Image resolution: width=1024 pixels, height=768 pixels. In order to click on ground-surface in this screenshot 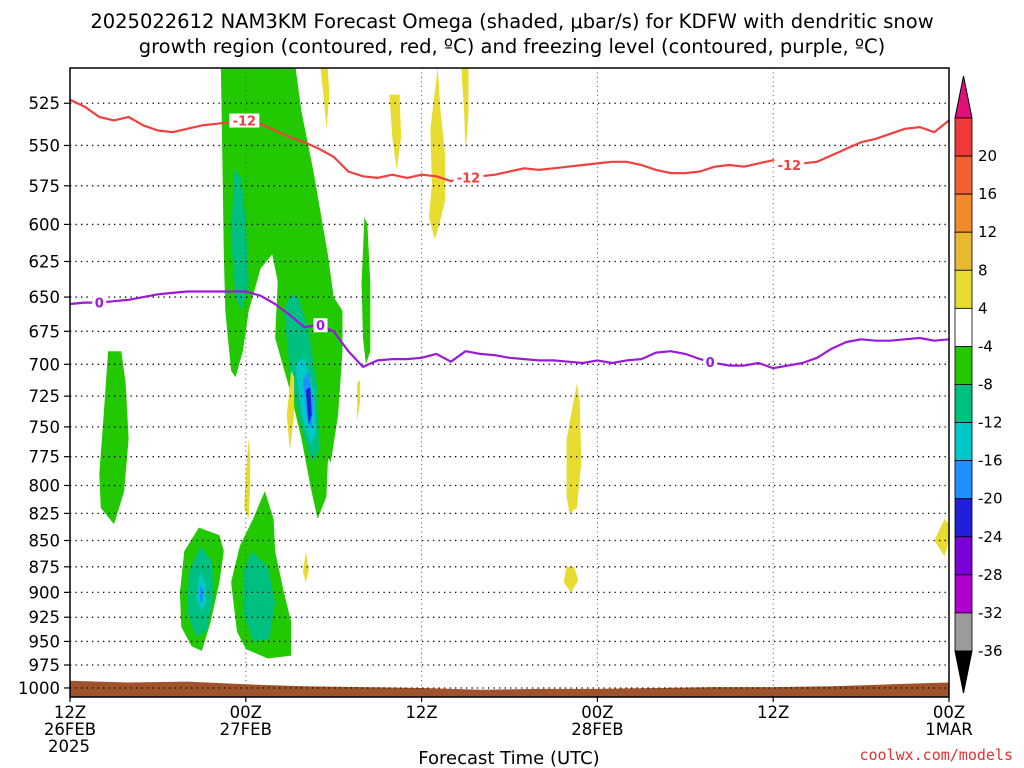, I will do `click(509, 688)`.